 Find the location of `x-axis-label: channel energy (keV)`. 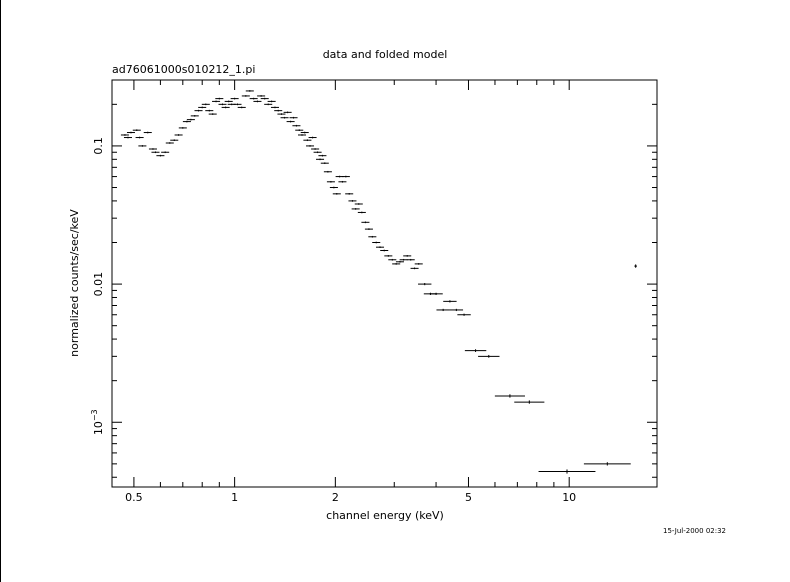

x-axis-label: channel energy (keV) is located at coordinates (385, 515).